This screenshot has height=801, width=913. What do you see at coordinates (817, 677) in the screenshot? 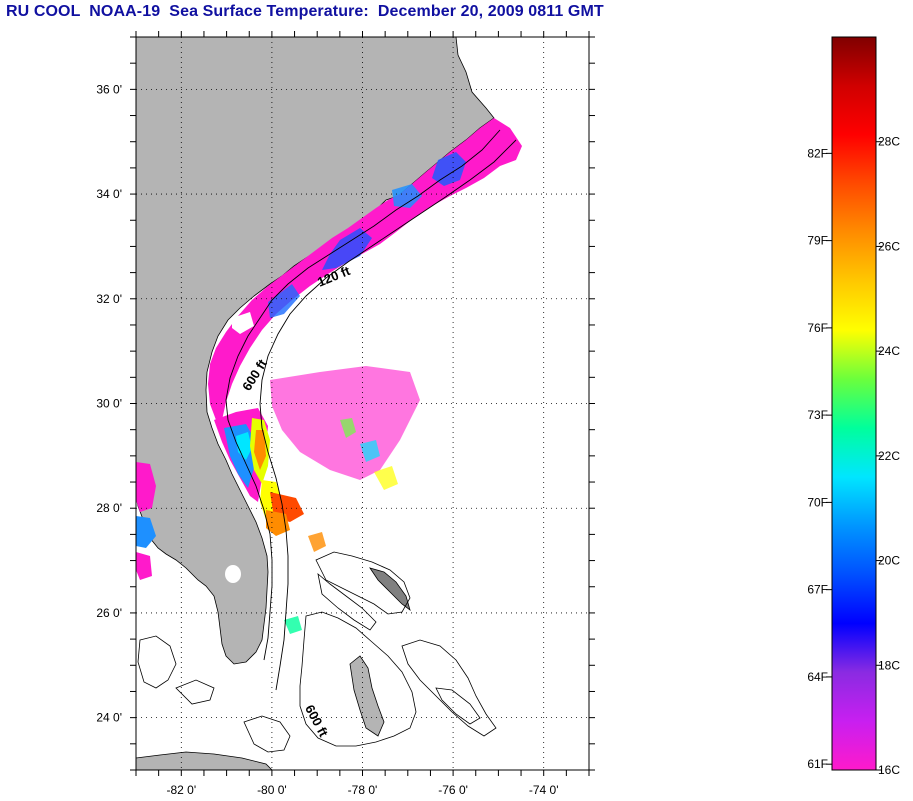
I see `colorbar-f-label: 64F` at bounding box center [817, 677].